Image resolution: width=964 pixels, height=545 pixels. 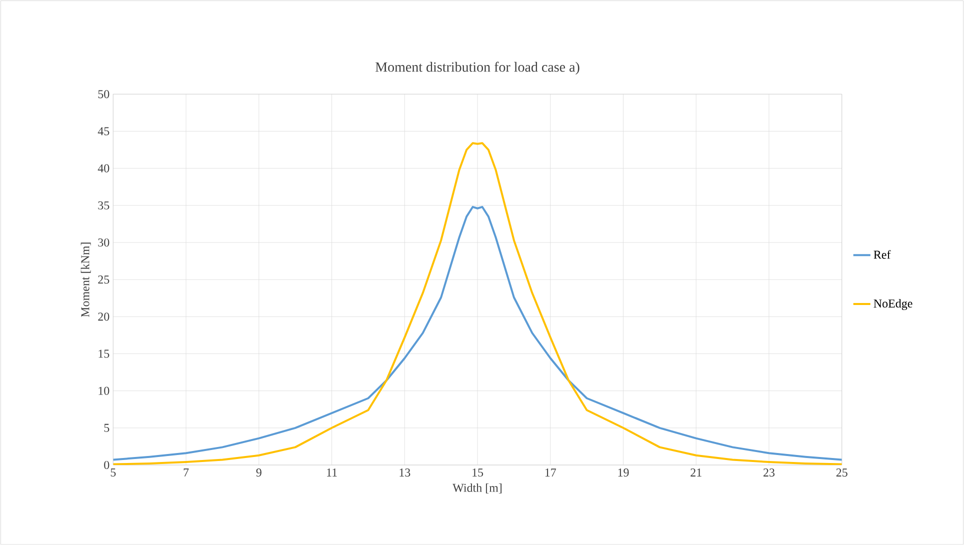 What do you see at coordinates (107, 428) in the screenshot?
I see `y-tick-label: 5` at bounding box center [107, 428].